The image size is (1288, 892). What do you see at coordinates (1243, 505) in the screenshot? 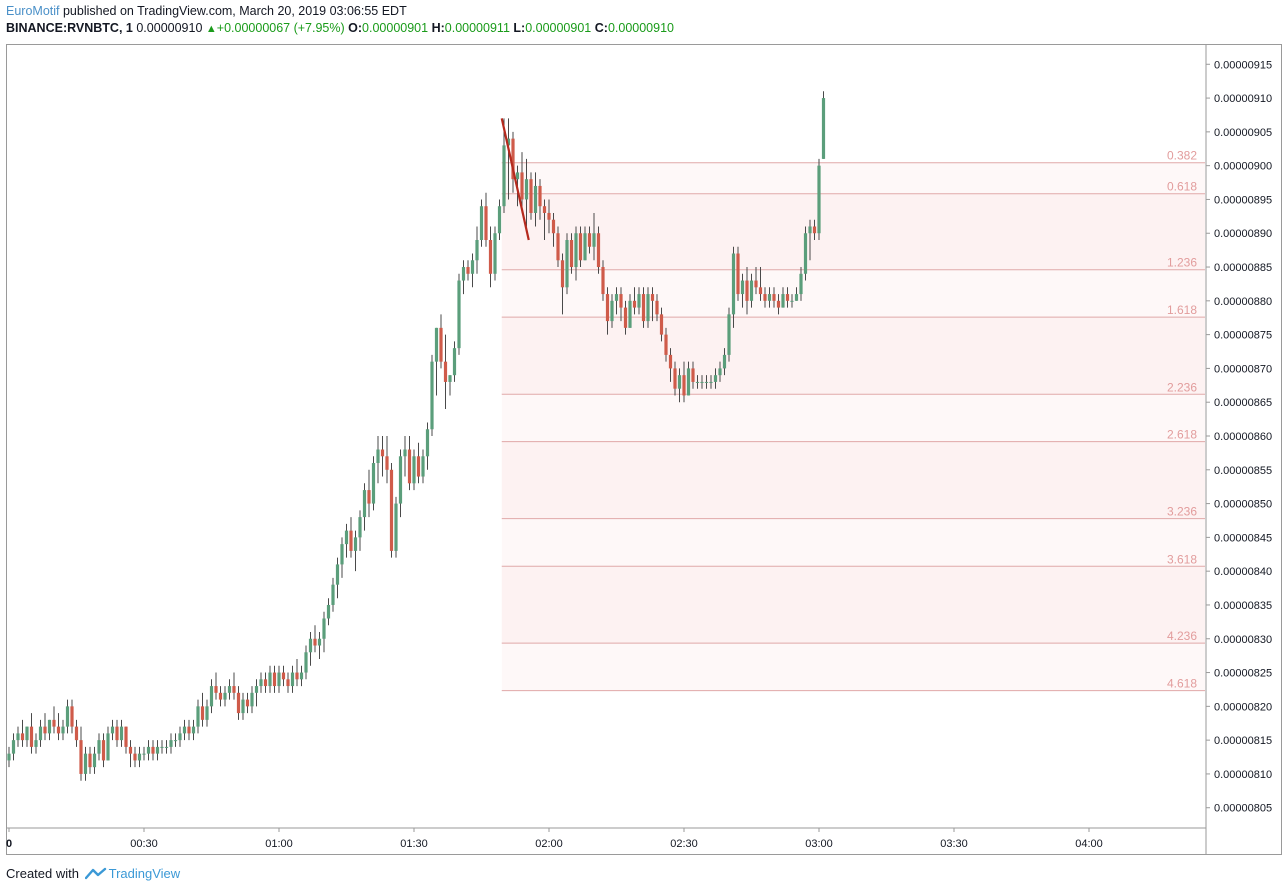
I see `price-tick-label: 0.00000850` at bounding box center [1243, 505].